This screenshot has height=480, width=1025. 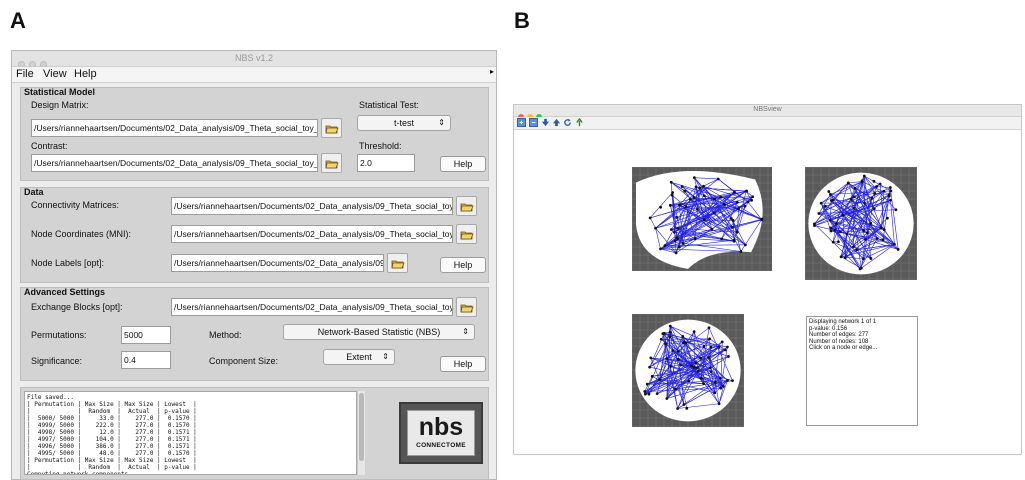 I want to click on node-labels-browse-button, so click(x=397, y=263).